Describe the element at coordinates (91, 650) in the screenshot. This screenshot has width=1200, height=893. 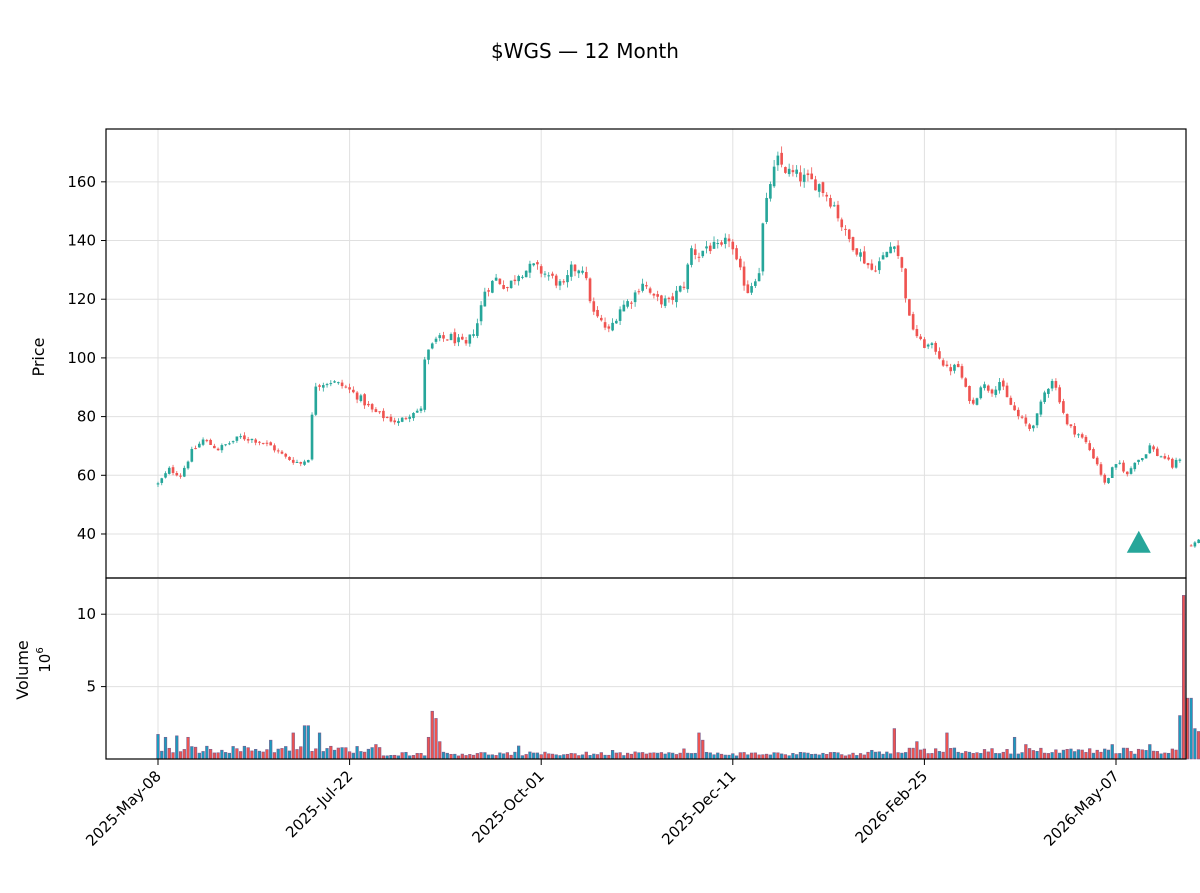
I see `volume-y-ticks: 5 10` at that location.